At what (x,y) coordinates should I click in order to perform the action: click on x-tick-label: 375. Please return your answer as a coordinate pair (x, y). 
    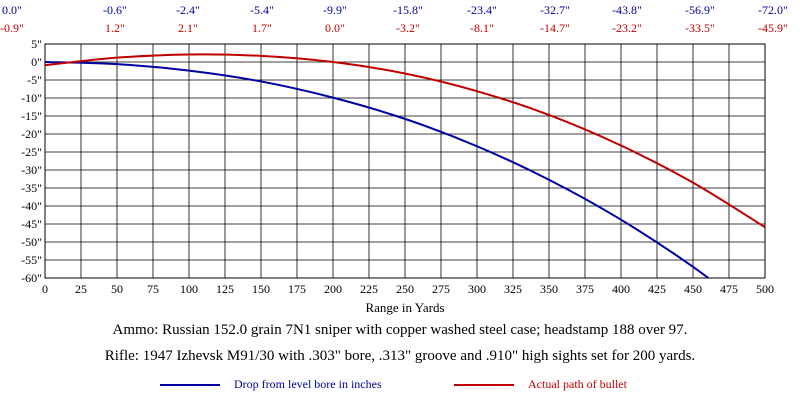
    Looking at the image, I should click on (585, 289).